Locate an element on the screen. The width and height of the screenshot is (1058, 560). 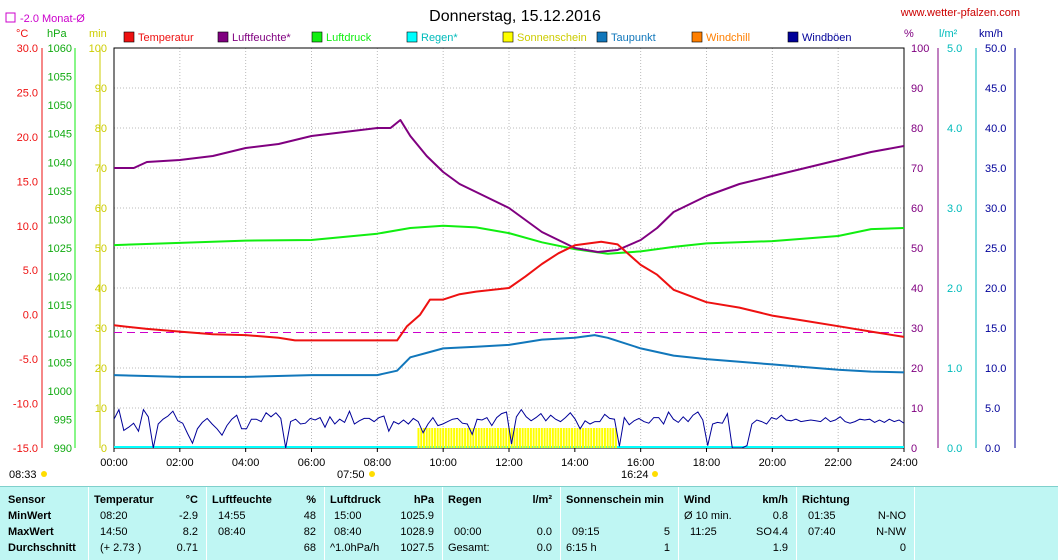
sunrise-dot is located at coordinates (44, 474).